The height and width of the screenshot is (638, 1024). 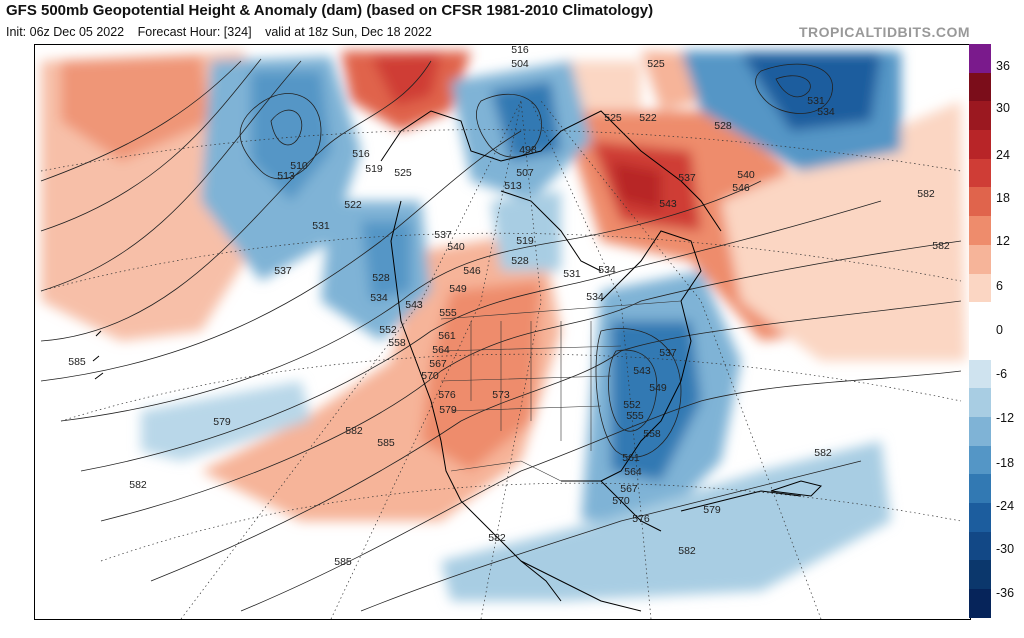 I want to click on colorbar, so click(x=980, y=331).